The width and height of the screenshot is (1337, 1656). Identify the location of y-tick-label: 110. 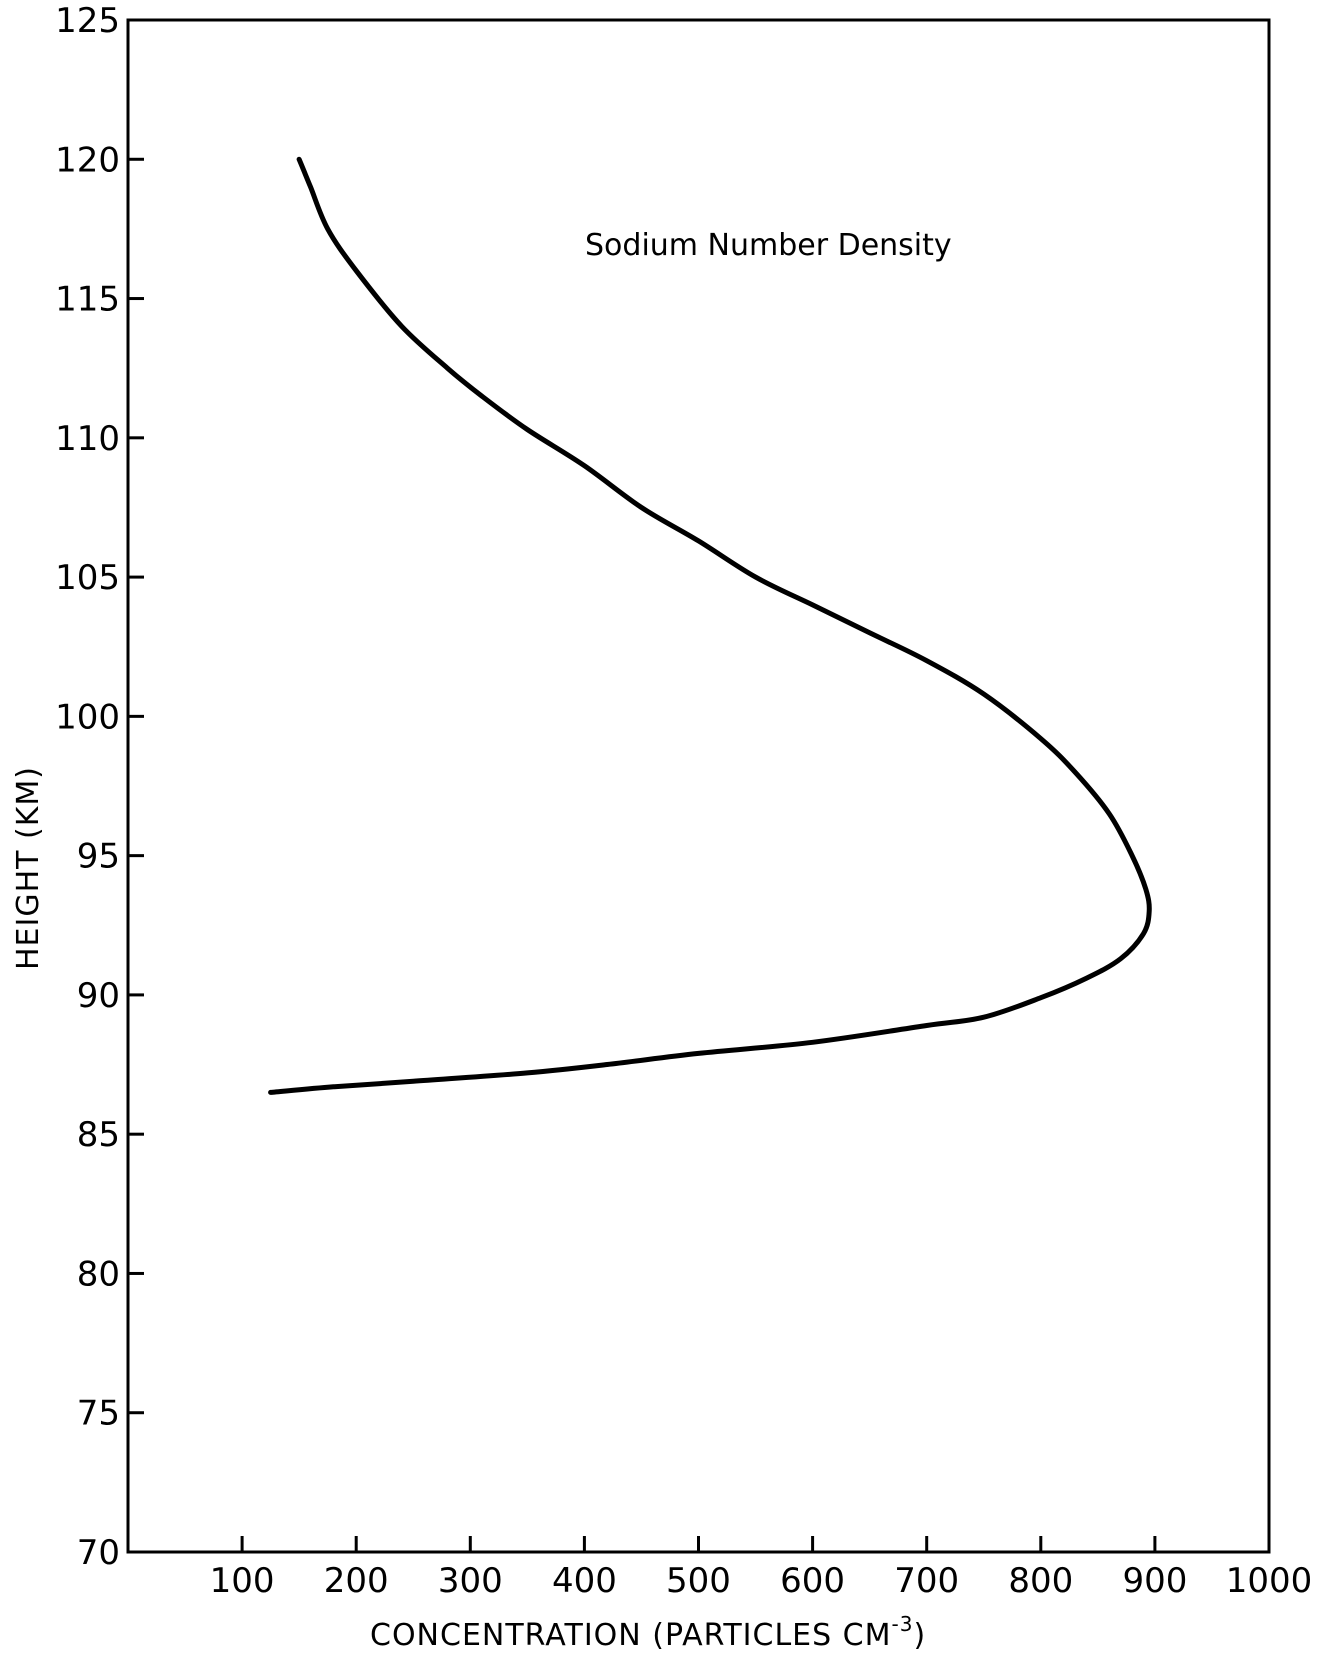
(87, 439).